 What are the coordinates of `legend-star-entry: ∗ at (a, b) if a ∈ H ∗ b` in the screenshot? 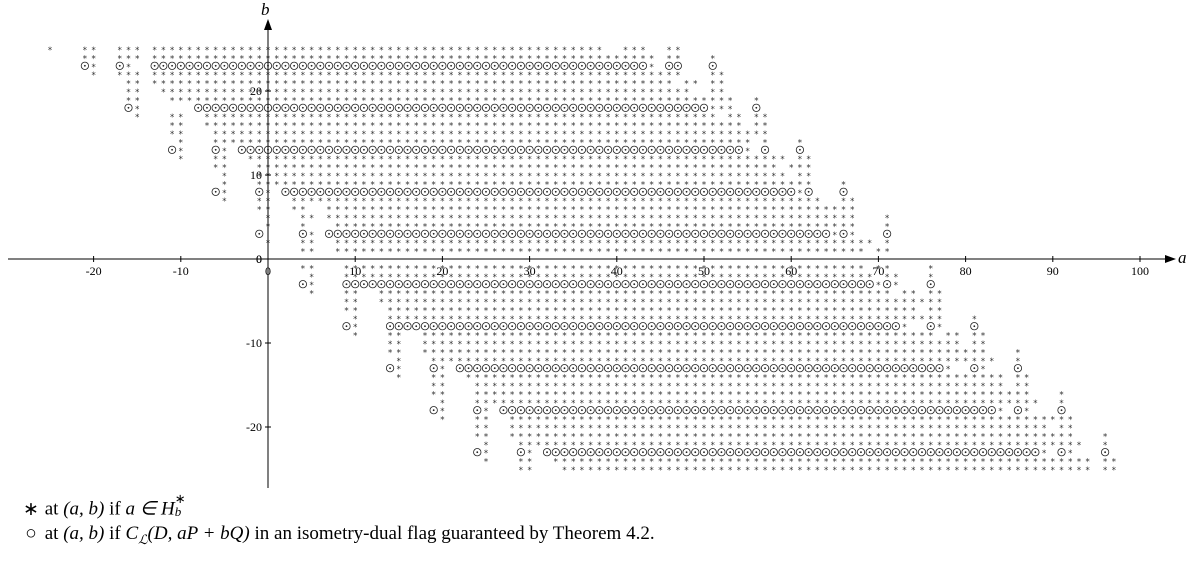 It's located at (338, 506).